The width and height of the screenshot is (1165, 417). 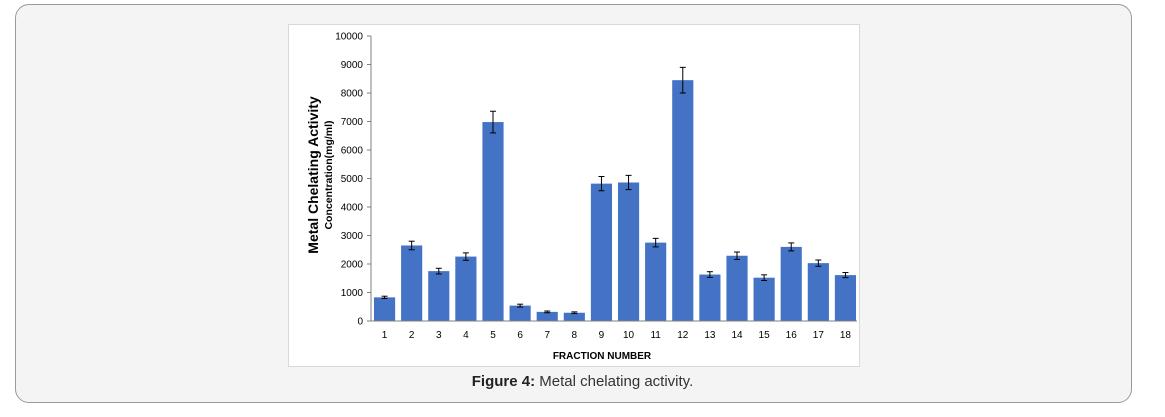 What do you see at coordinates (765, 335) in the screenshot?
I see `x-tick-label: 15` at bounding box center [765, 335].